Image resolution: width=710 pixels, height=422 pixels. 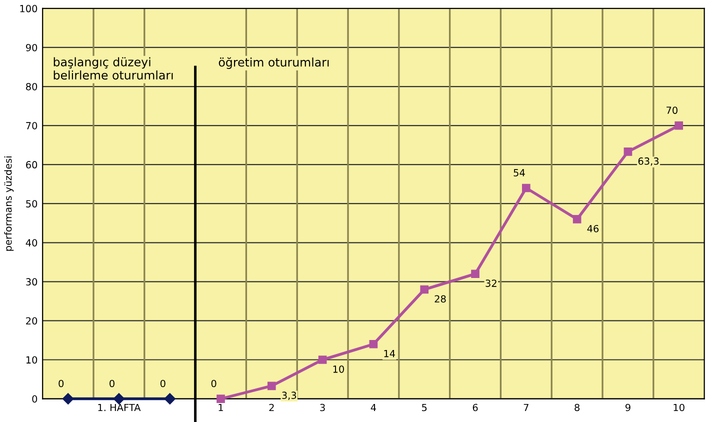 What do you see at coordinates (289, 396) in the screenshot?
I see `data-label: 3,3` at bounding box center [289, 396].